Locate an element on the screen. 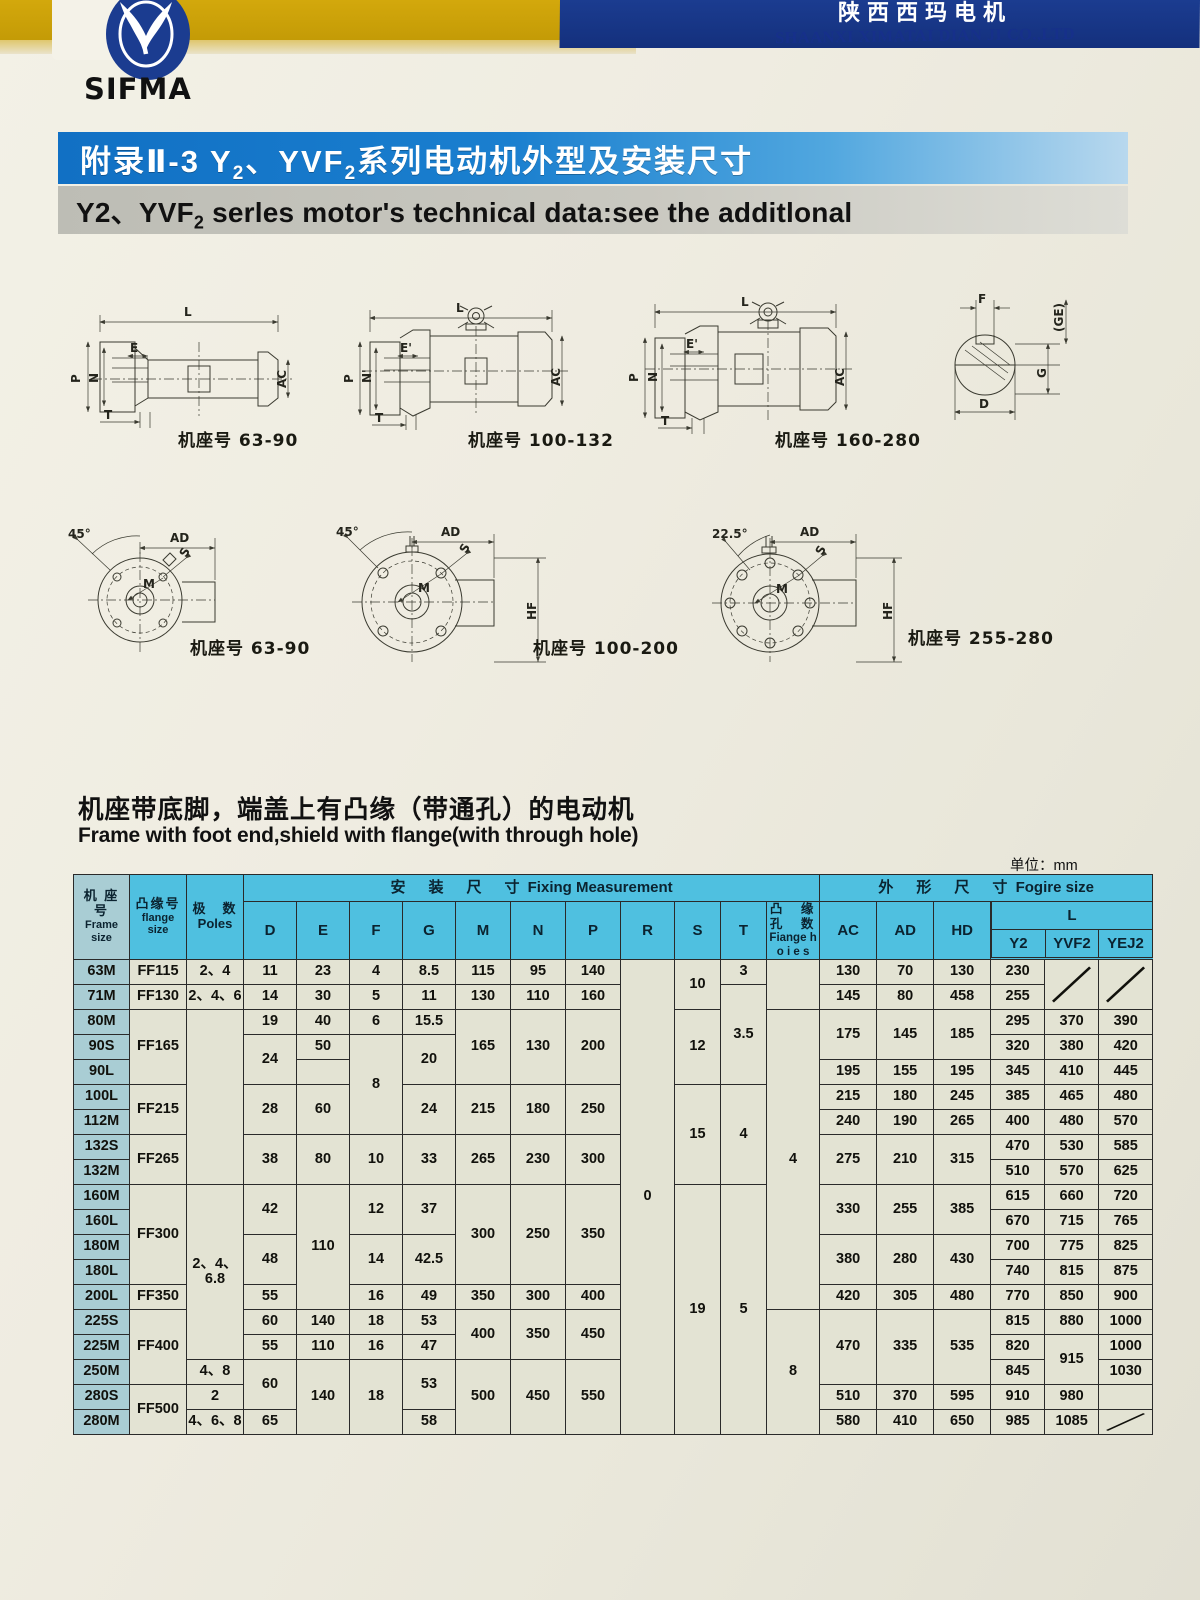 Image resolution: width=1200 pixels, height=1600 pixels. cell-L-Y2: 320 is located at coordinates (1018, 1046).